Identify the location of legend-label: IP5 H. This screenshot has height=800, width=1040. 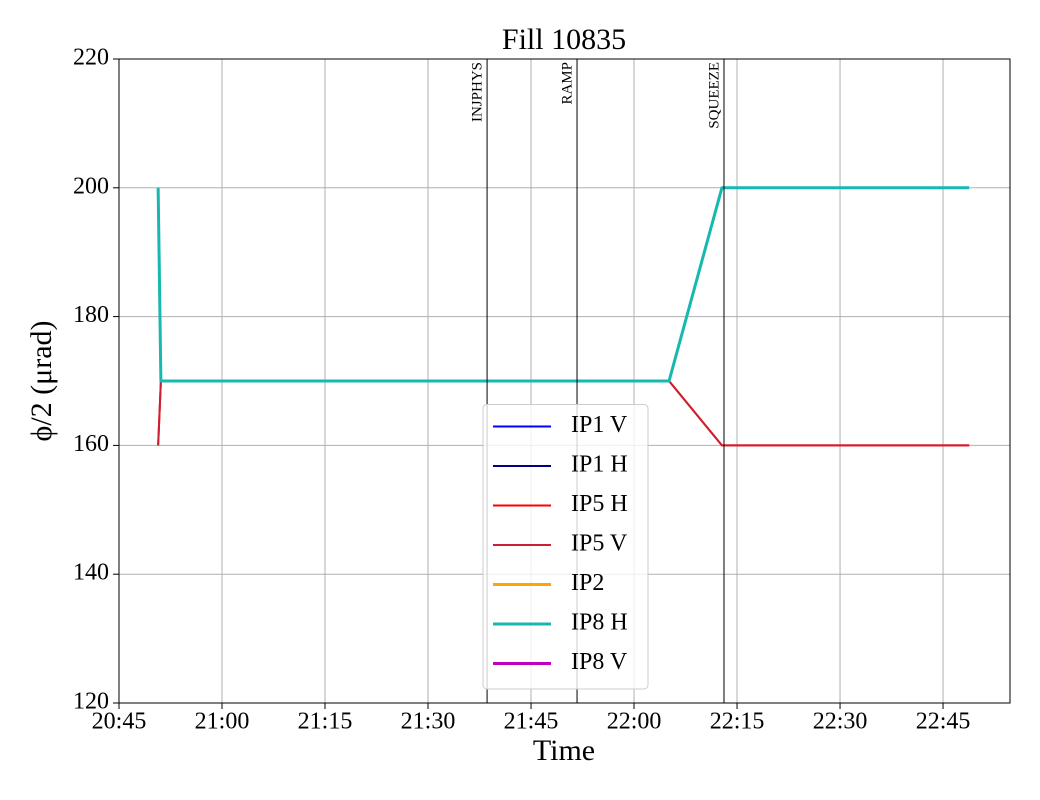
(599, 504).